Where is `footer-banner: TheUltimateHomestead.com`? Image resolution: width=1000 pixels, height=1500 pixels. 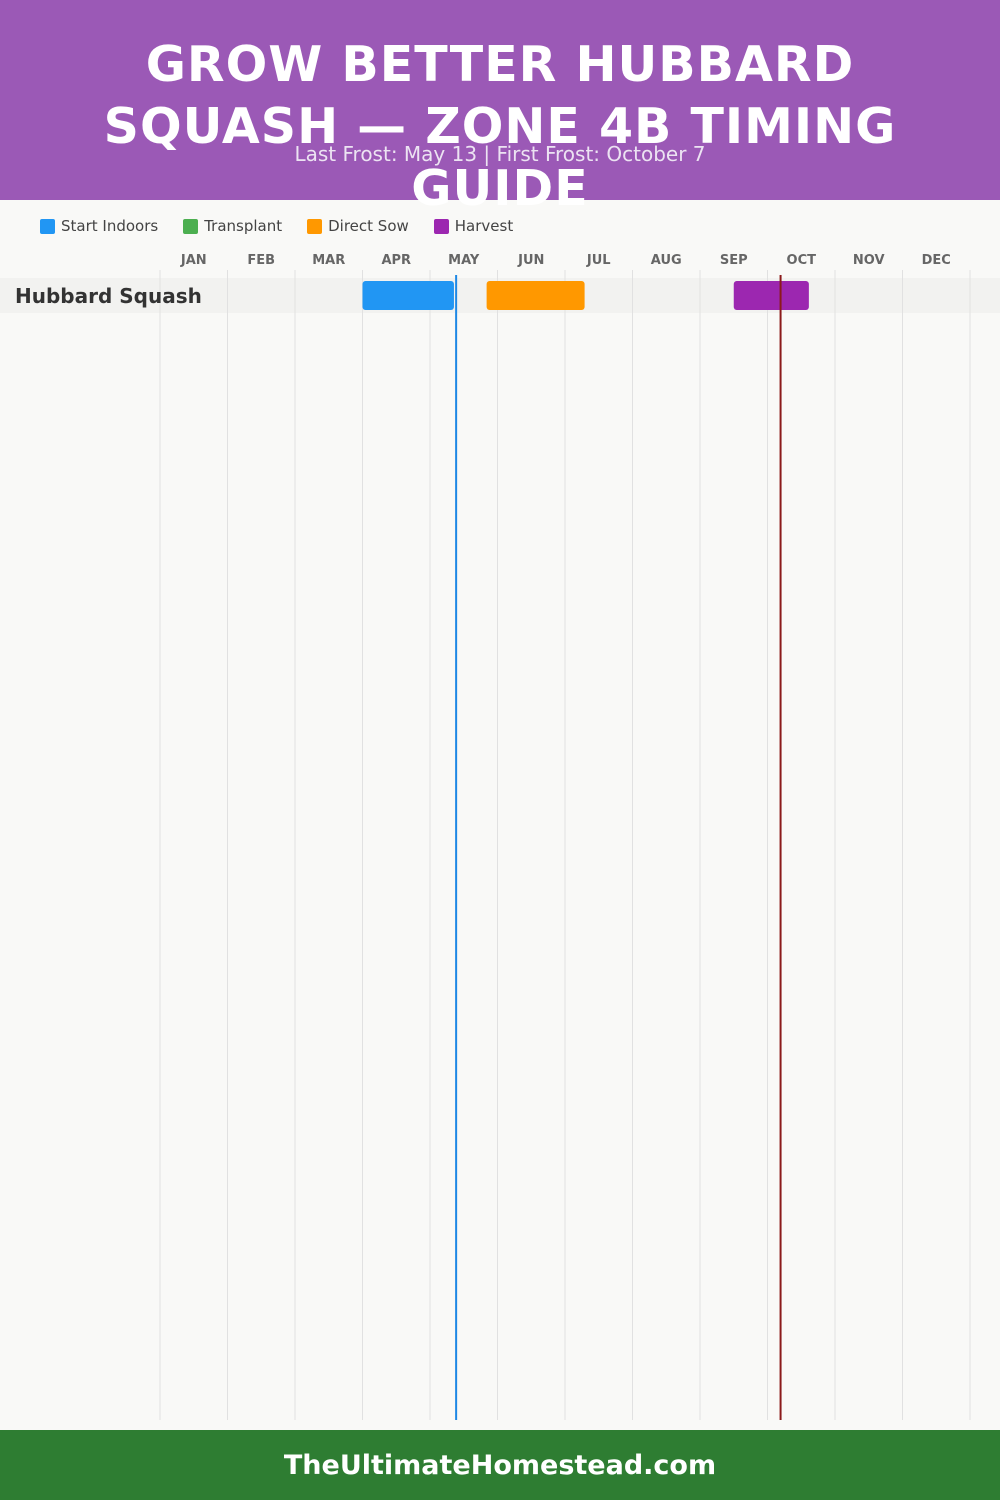
footer-banner: TheUltimateHomestead.com is located at coordinates (500, 1465).